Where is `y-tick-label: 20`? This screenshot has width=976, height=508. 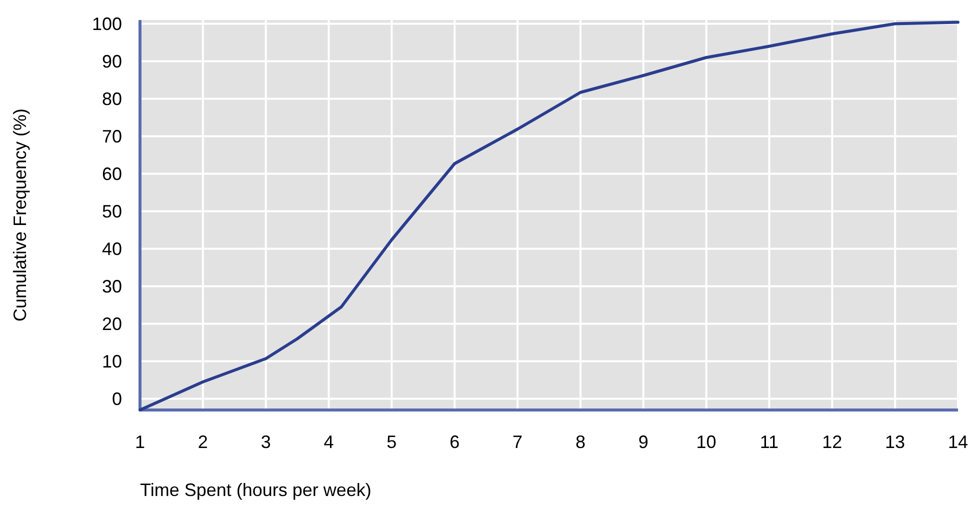
y-tick-label: 20 is located at coordinates (112, 324).